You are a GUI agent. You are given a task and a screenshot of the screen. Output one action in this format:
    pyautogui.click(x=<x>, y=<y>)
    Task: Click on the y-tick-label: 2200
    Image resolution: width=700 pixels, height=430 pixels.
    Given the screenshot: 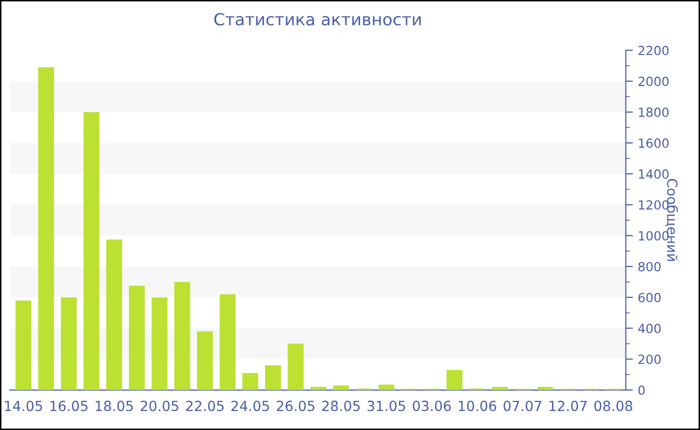 What is the action you would take?
    pyautogui.click(x=653, y=51)
    